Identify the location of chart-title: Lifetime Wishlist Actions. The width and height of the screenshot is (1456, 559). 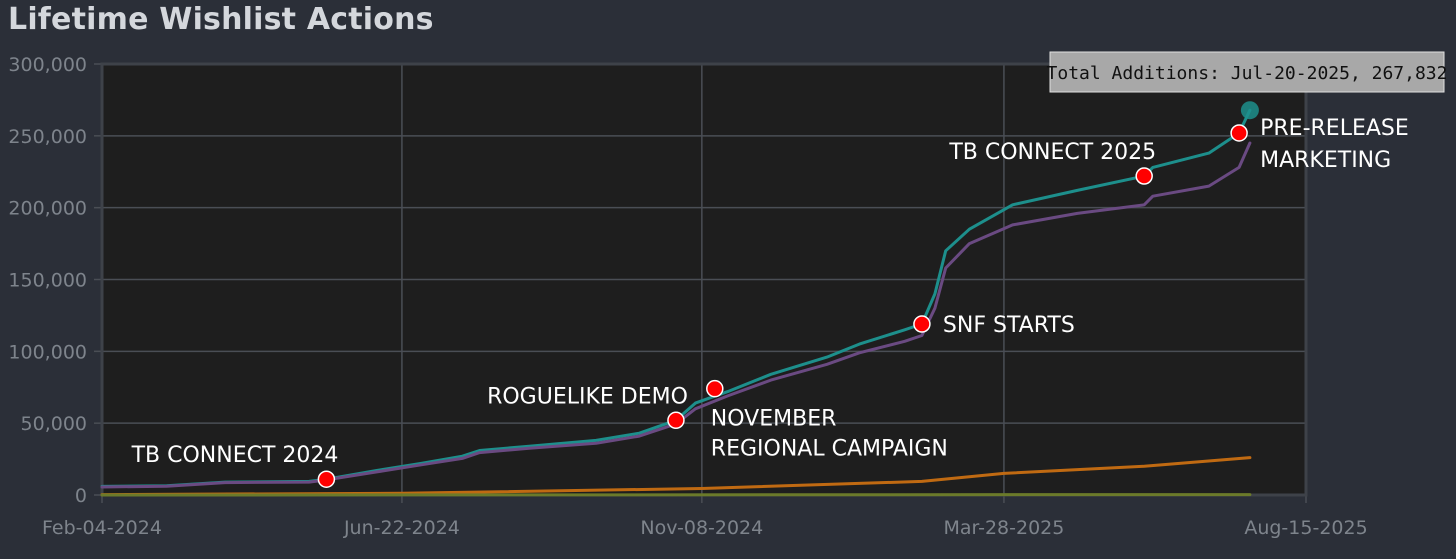
(221, 19).